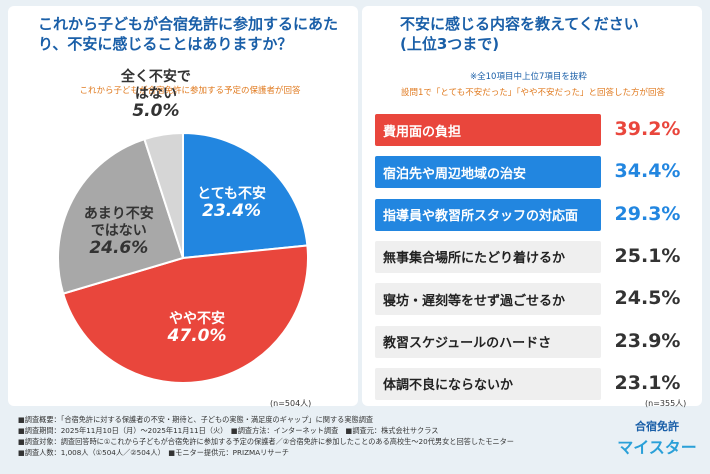  I want to click on pie-value: 47.0%, so click(197, 336).